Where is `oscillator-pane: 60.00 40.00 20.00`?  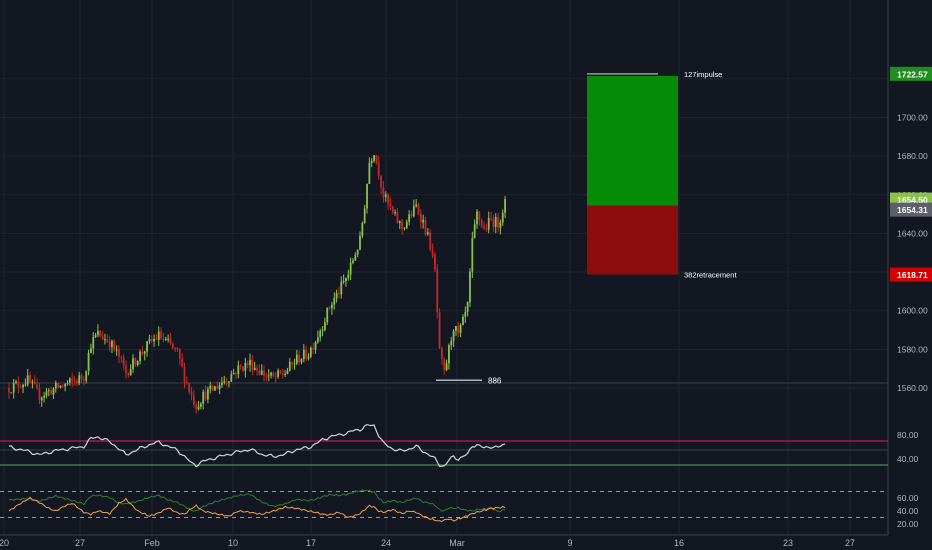 oscillator-pane: 60.00 40.00 20.00 is located at coordinates (459, 509).